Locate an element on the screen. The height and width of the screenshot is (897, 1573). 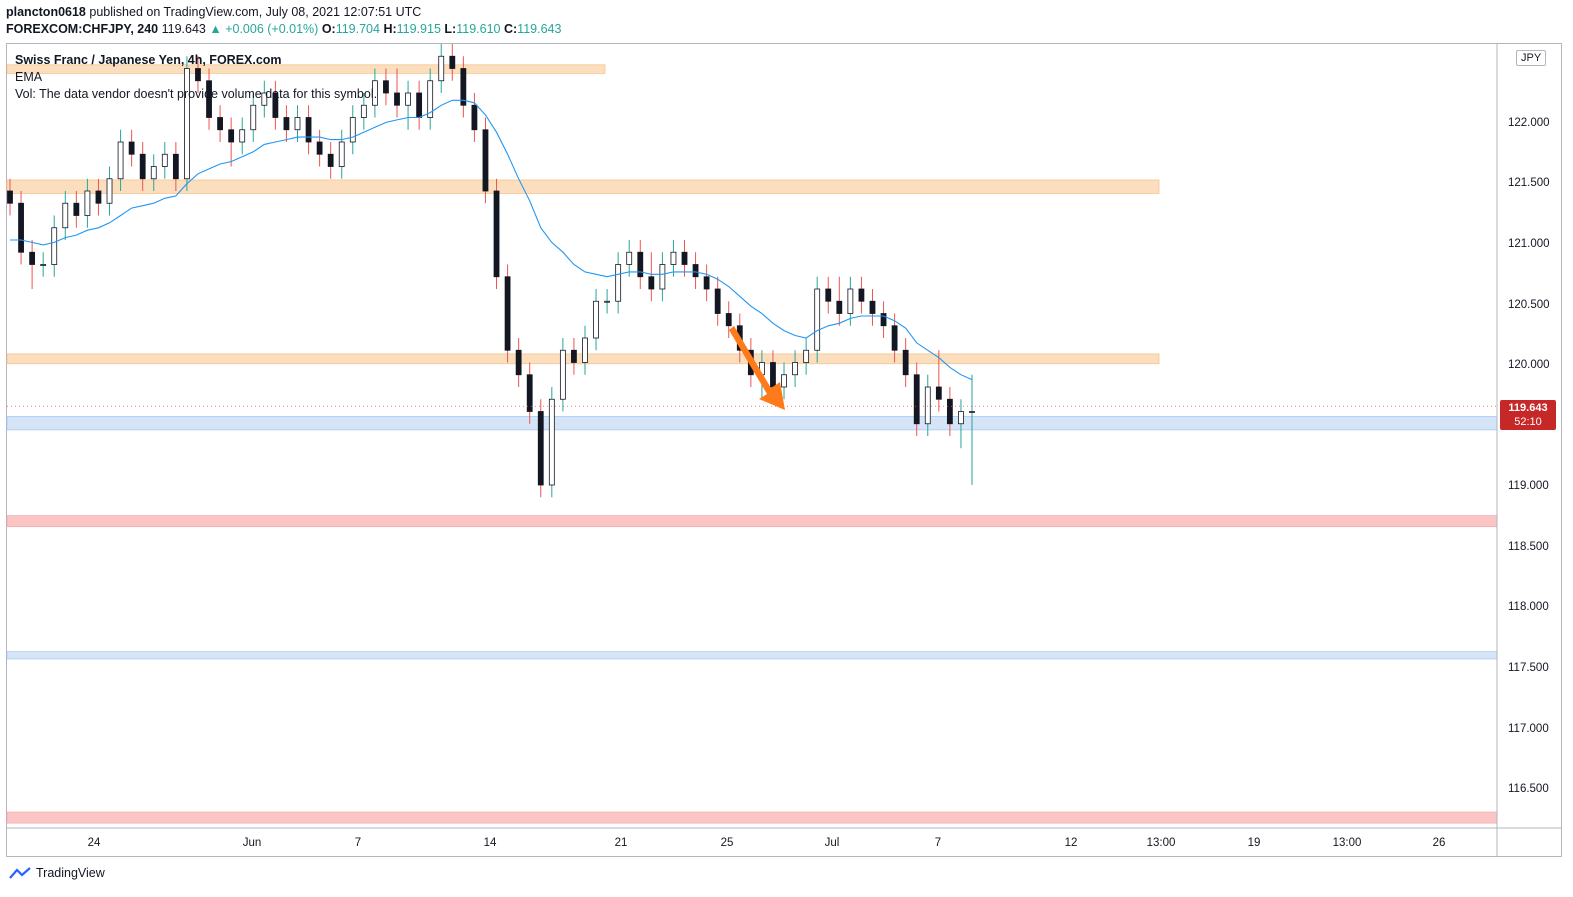
x-tick-label: 14 is located at coordinates (490, 843).